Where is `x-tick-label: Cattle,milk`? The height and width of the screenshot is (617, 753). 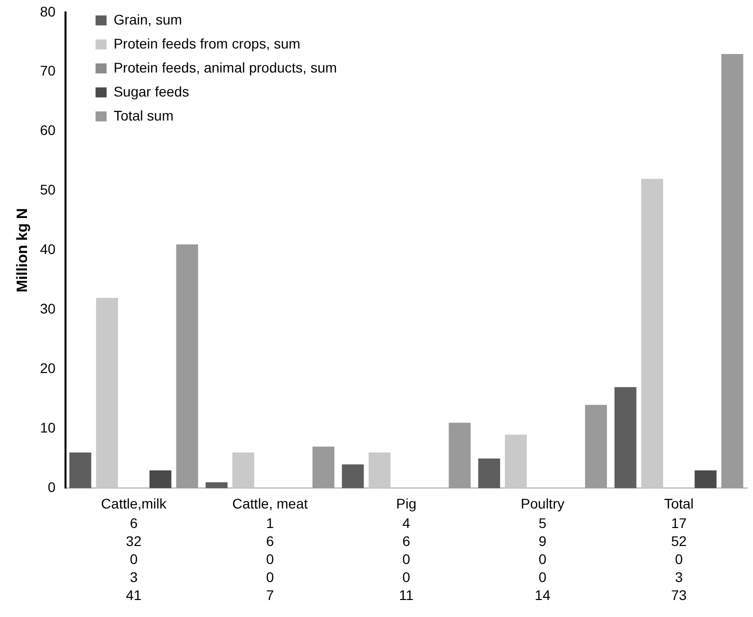 x-tick-label: Cattle,milk is located at coordinates (134, 503).